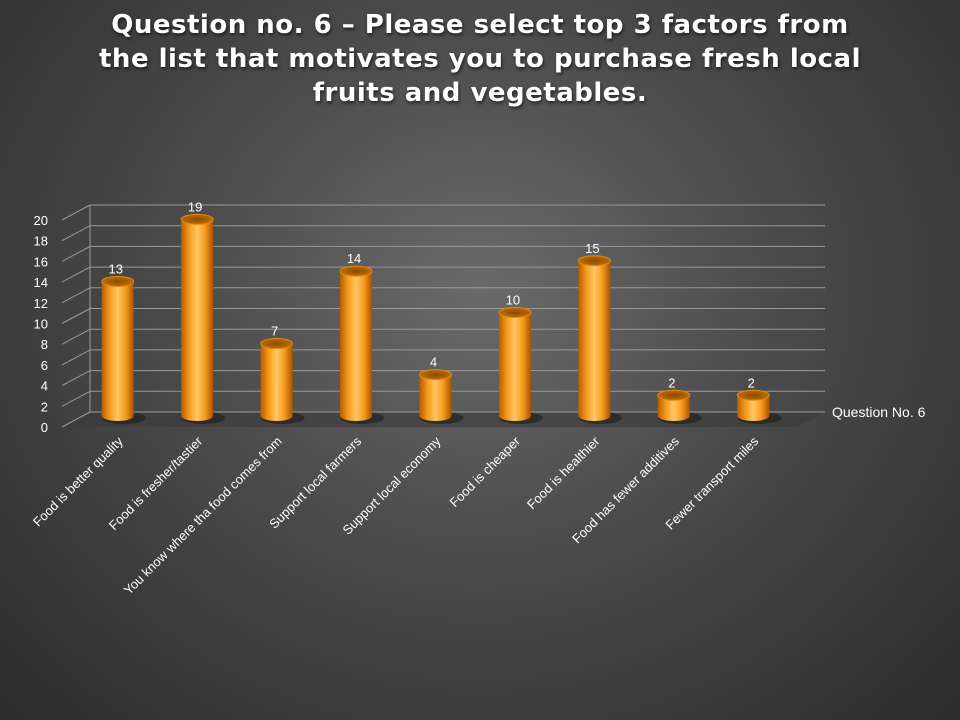 This screenshot has height=720, width=960. Describe the element at coordinates (78, 481) in the screenshot. I see `x-tick-label: Food is better quality` at that location.